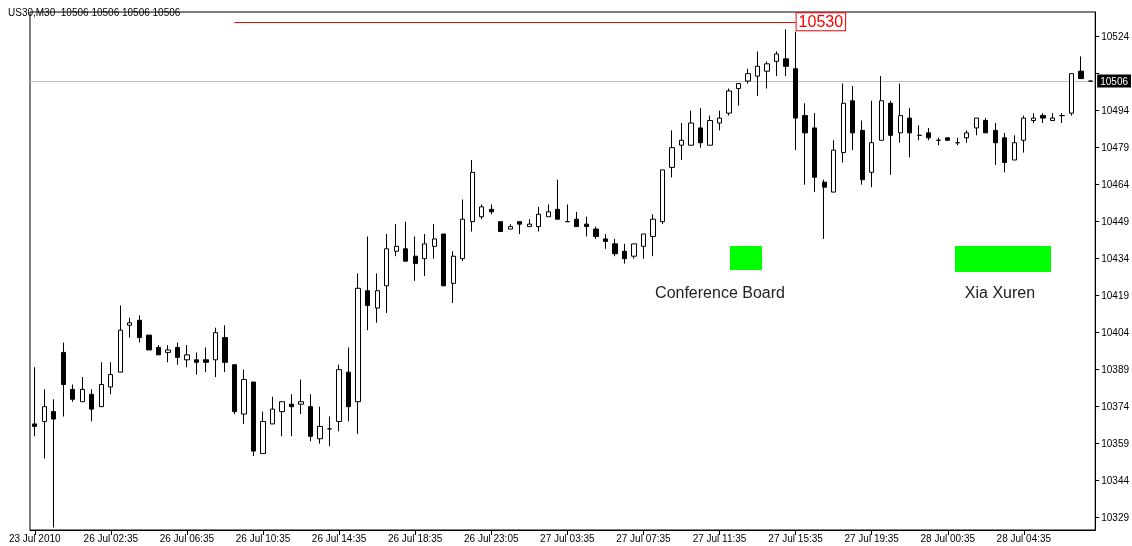  Describe the element at coordinates (821, 22) in the screenshot. I see `ref-line-label: 10530` at that location.